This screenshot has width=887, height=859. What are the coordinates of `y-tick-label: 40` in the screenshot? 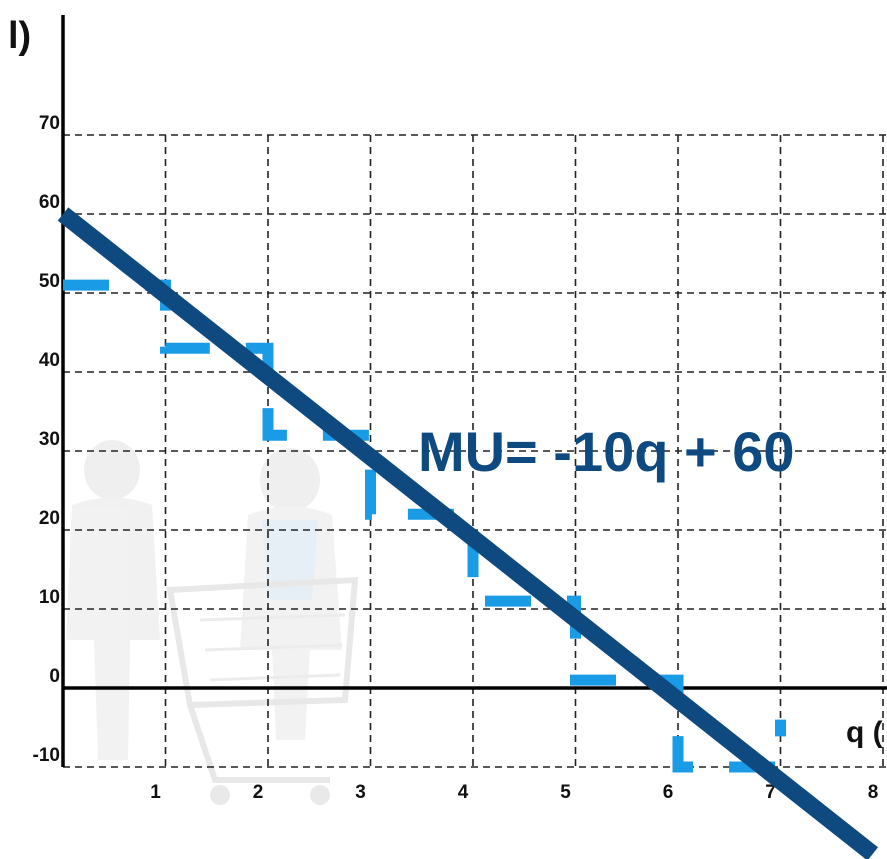 It's located at (49, 360).